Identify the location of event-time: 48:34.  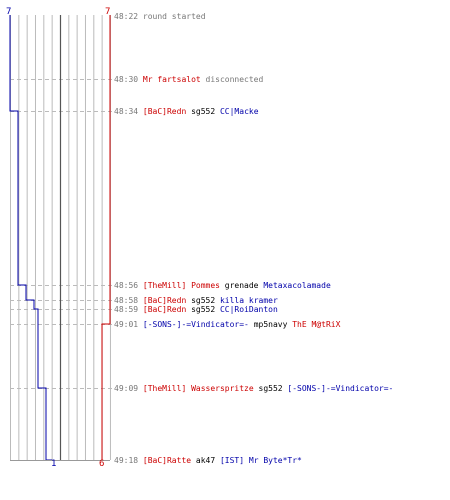
(128, 111).